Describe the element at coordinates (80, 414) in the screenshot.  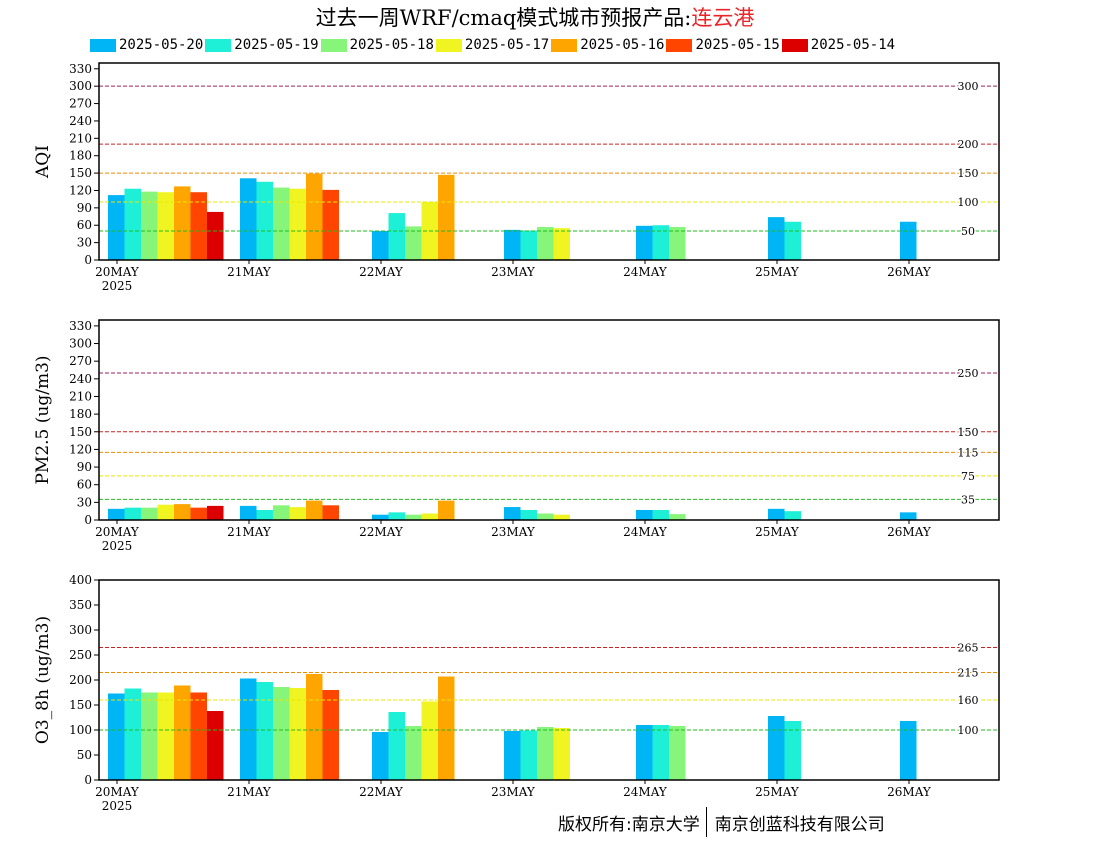
I see `y-tick-label: 180` at that location.